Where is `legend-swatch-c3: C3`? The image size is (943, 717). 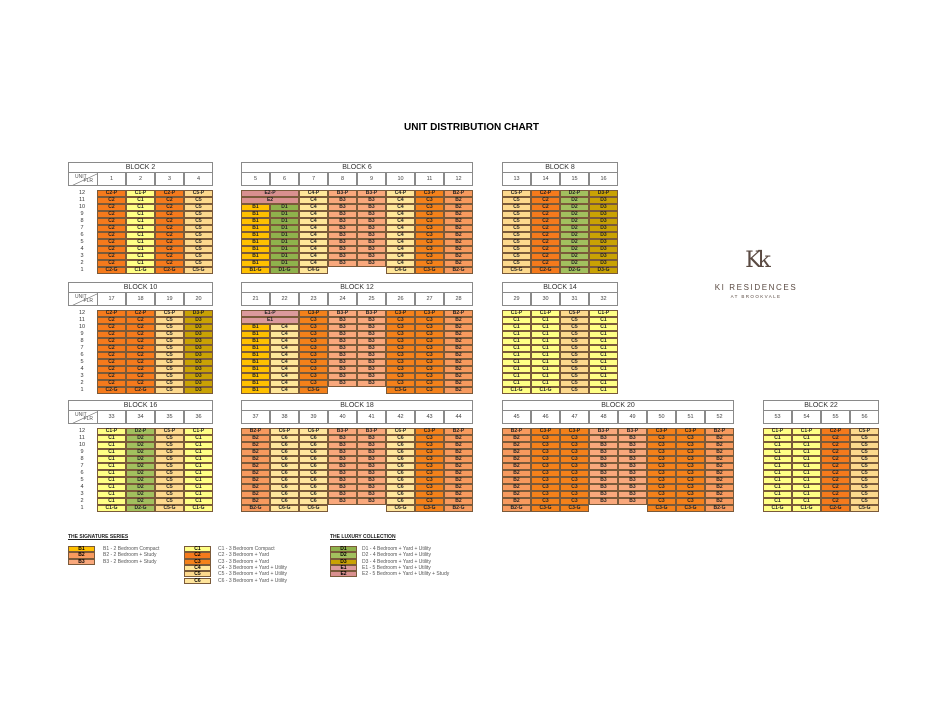 legend-swatch-c3: C3 is located at coordinates (197, 561).